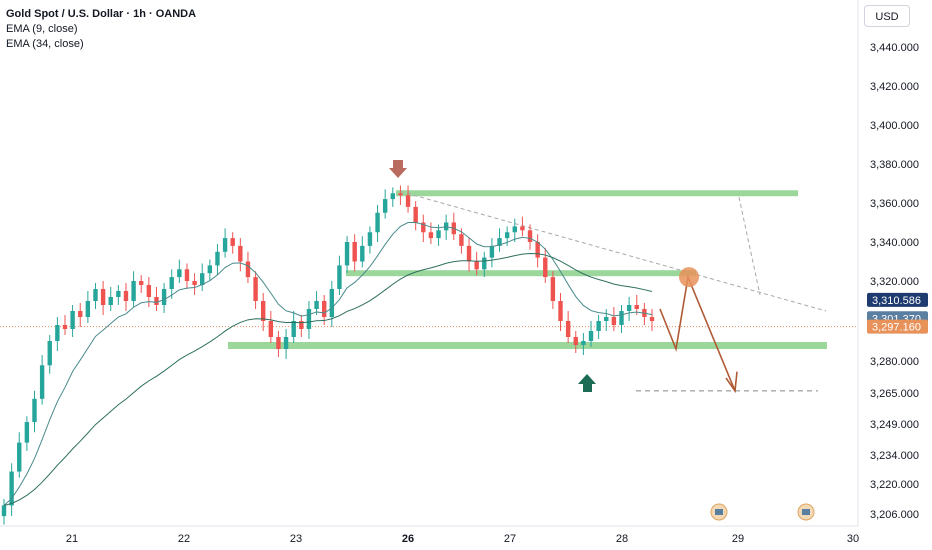 Image resolution: width=932 pixels, height=550 pixels. I want to click on x-tick-label: 29, so click(738, 539).